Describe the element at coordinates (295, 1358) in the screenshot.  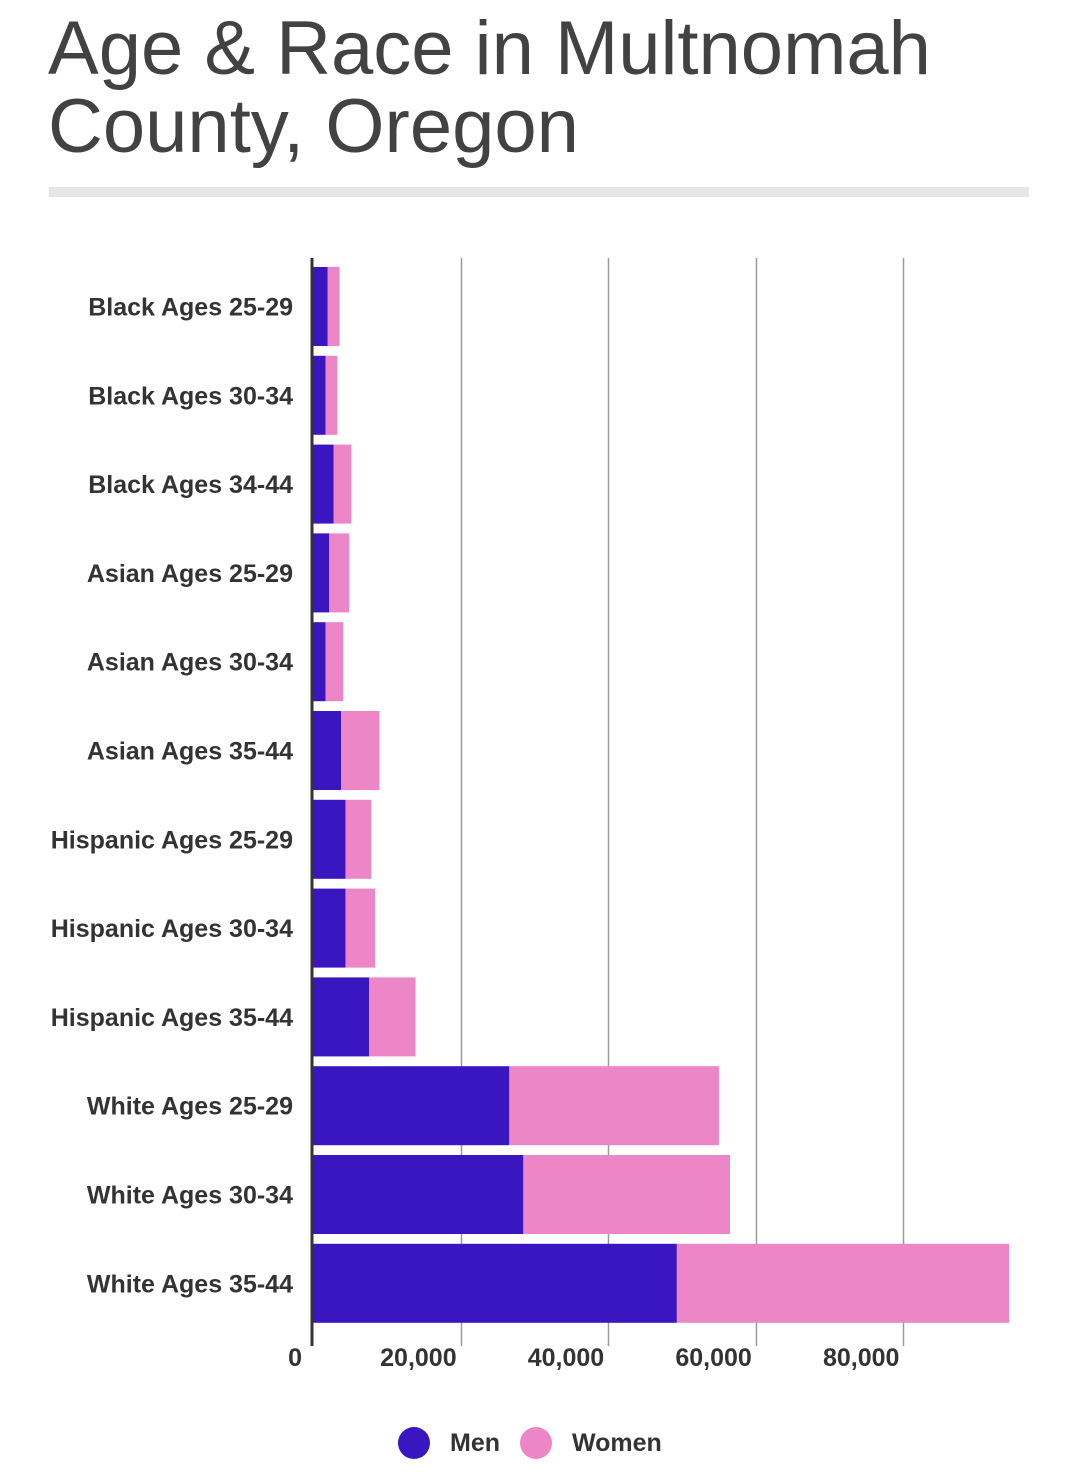
I see `x-tick-label-0: 0` at that location.